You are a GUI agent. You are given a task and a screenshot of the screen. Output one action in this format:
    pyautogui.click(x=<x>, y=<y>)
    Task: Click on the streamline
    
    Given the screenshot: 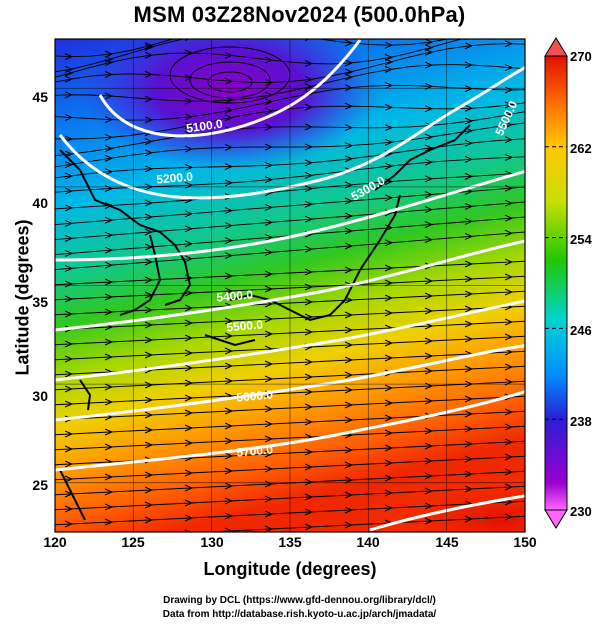 What is the action you would take?
    pyautogui.click(x=252, y=56)
    